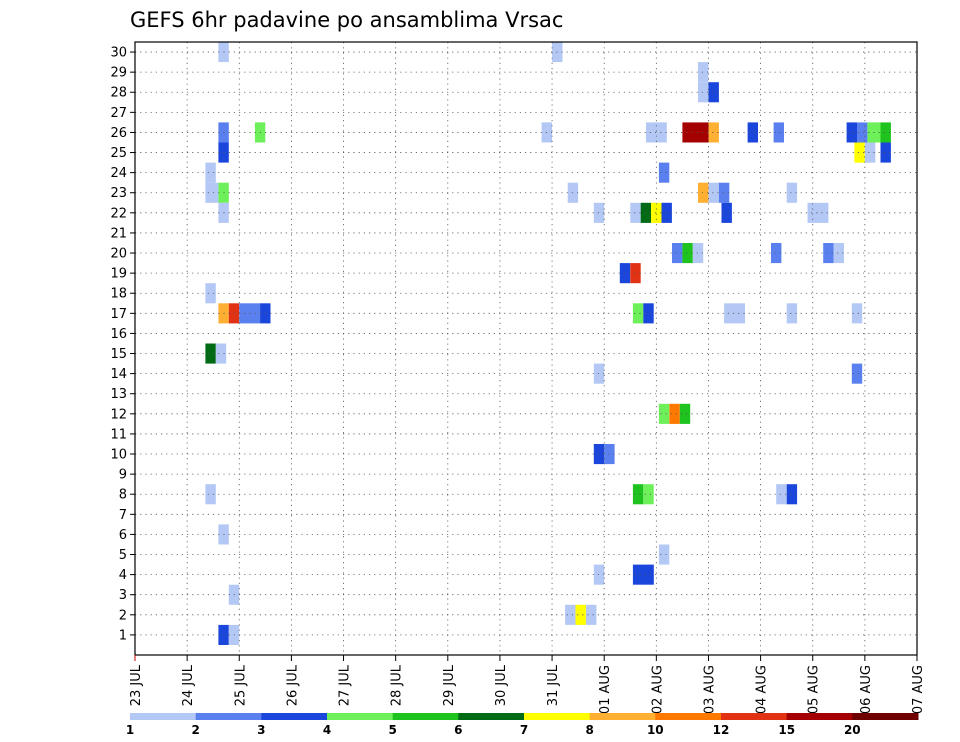 The image size is (960, 742). I want to click on x-tick-label: 23 JUL, so click(136, 685).